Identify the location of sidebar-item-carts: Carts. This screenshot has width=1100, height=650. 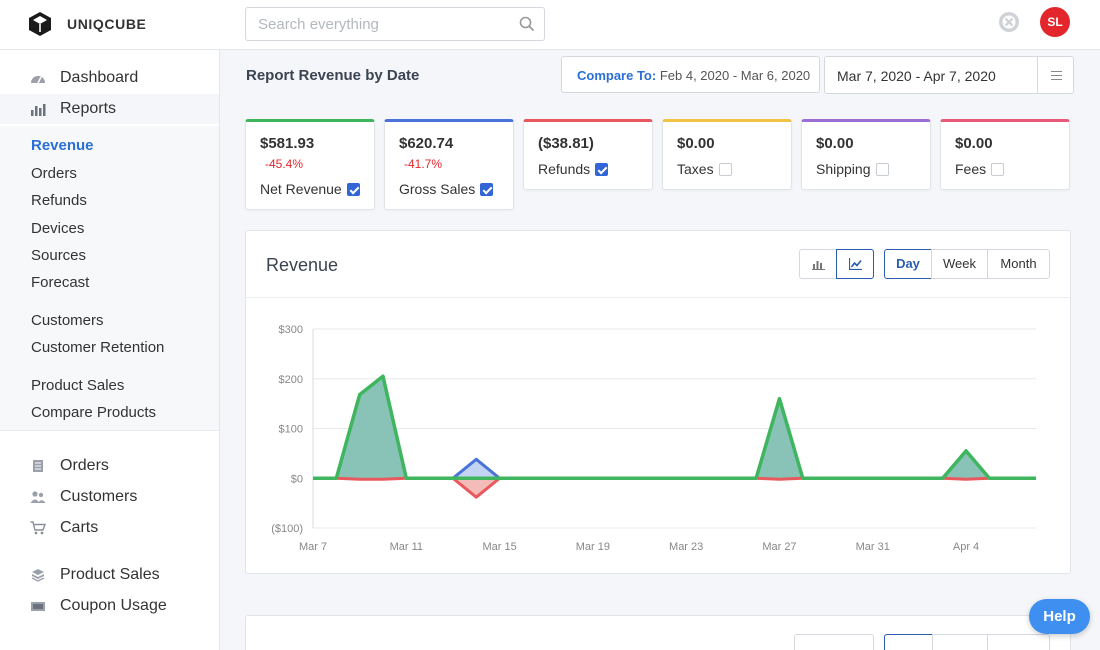
(109, 528).